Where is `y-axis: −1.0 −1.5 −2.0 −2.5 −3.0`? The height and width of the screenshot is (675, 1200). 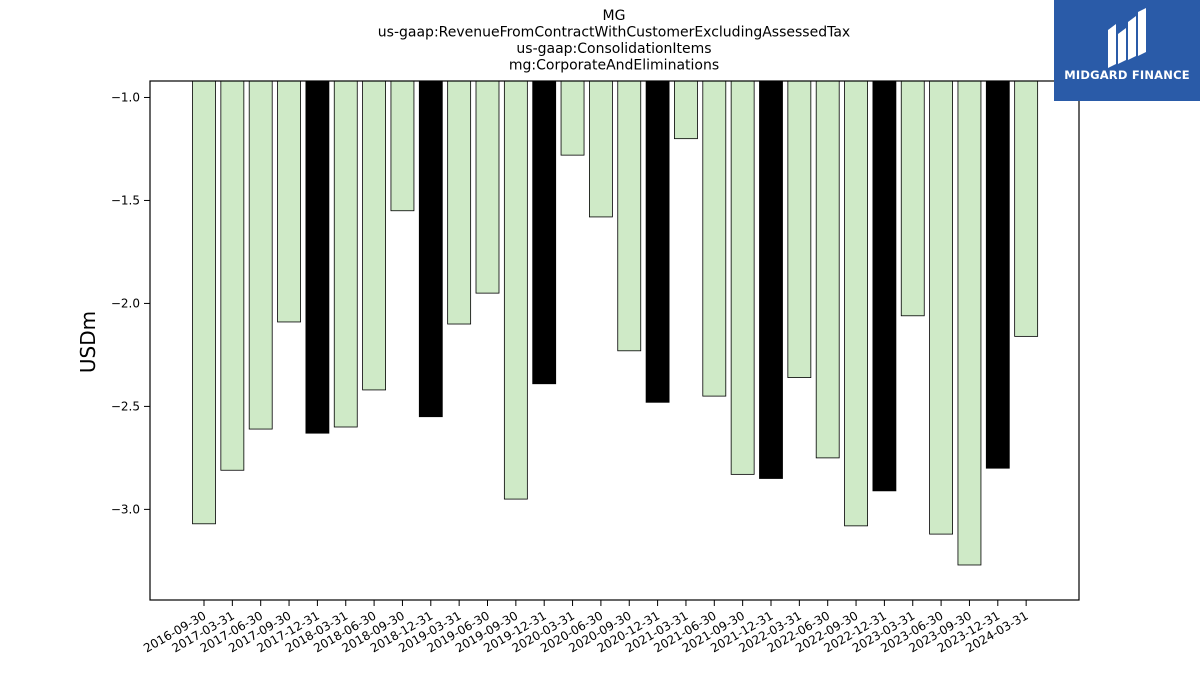
y-axis: −1.0 −1.5 −2.0 −2.5 −3.0 is located at coordinates (130, 303).